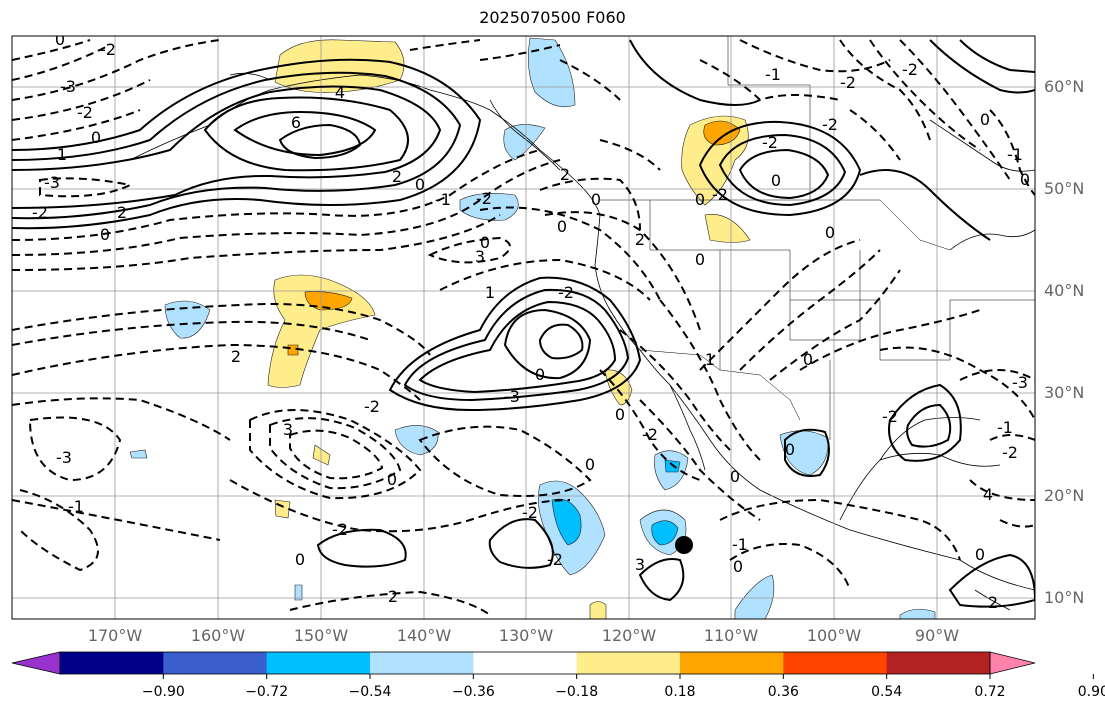 The width and height of the screenshot is (1105, 712). Describe the element at coordinates (1012, 663) in the screenshot. I see `colorbar-extend-high` at that location.